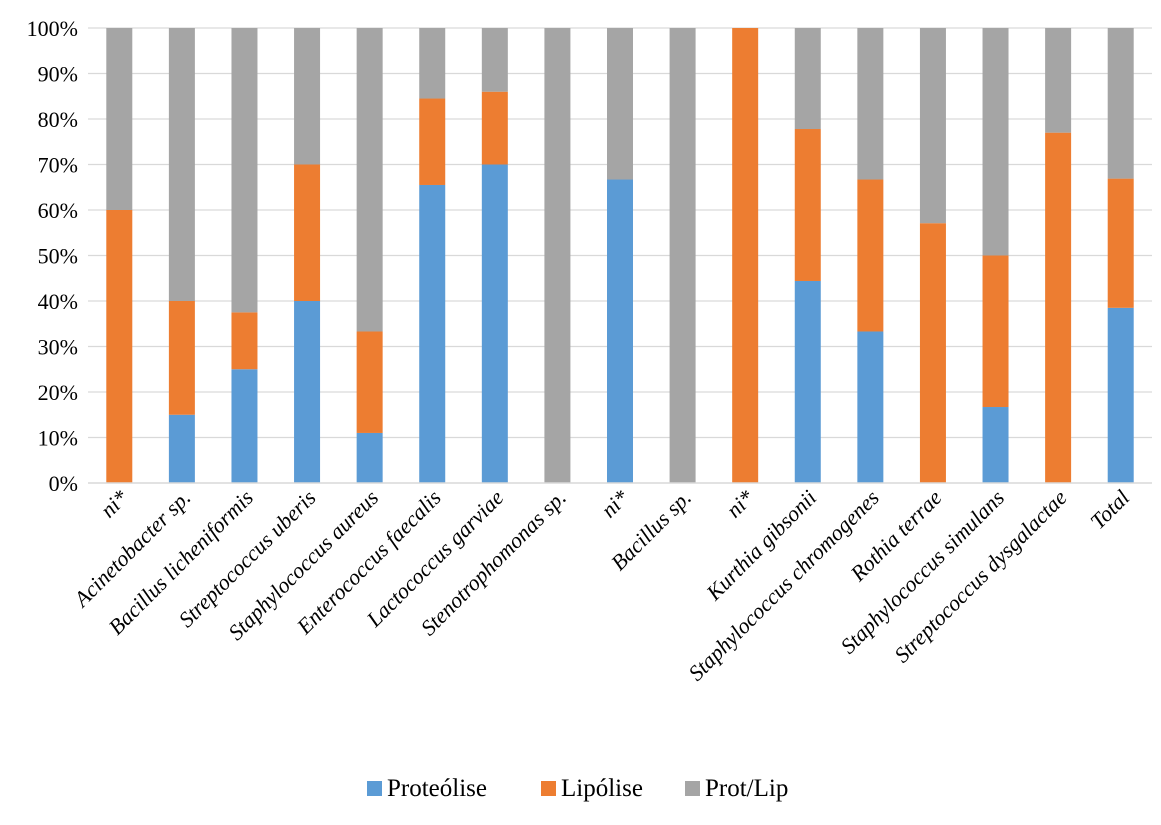 The width and height of the screenshot is (1161, 825). Describe the element at coordinates (58, 438) in the screenshot. I see `y-tick-label: 10%` at that location.